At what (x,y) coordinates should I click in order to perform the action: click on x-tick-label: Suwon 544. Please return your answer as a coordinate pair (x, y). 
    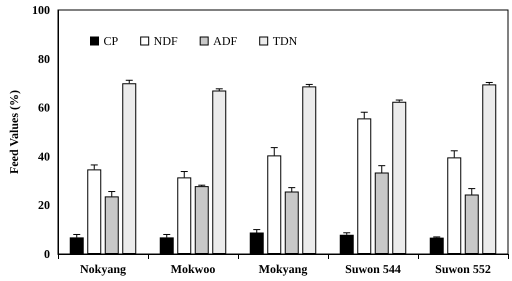
    Looking at the image, I should click on (373, 269).